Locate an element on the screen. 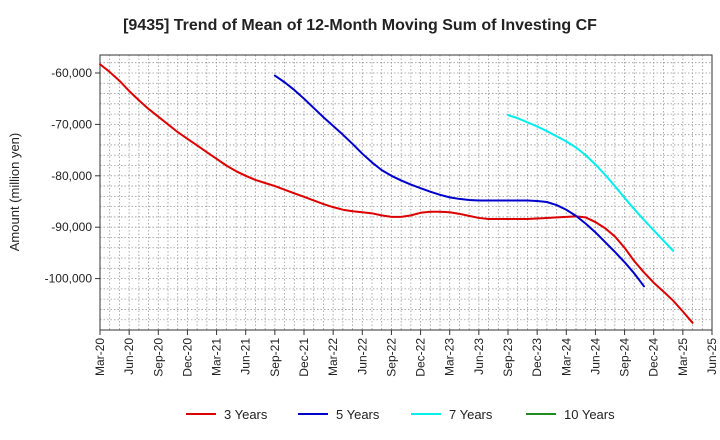  y-axis-label: Amount (million yen) is located at coordinates (14, 192).